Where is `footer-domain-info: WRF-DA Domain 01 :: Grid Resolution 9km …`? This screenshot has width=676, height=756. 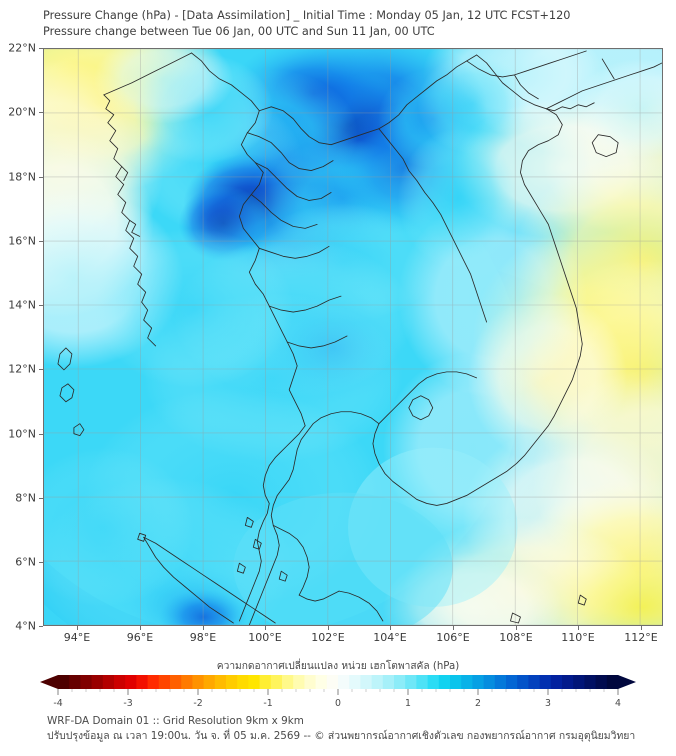
footer-domain-info: WRF-DA Domain 01 :: Grid Resolution 9km … is located at coordinates (357, 721).